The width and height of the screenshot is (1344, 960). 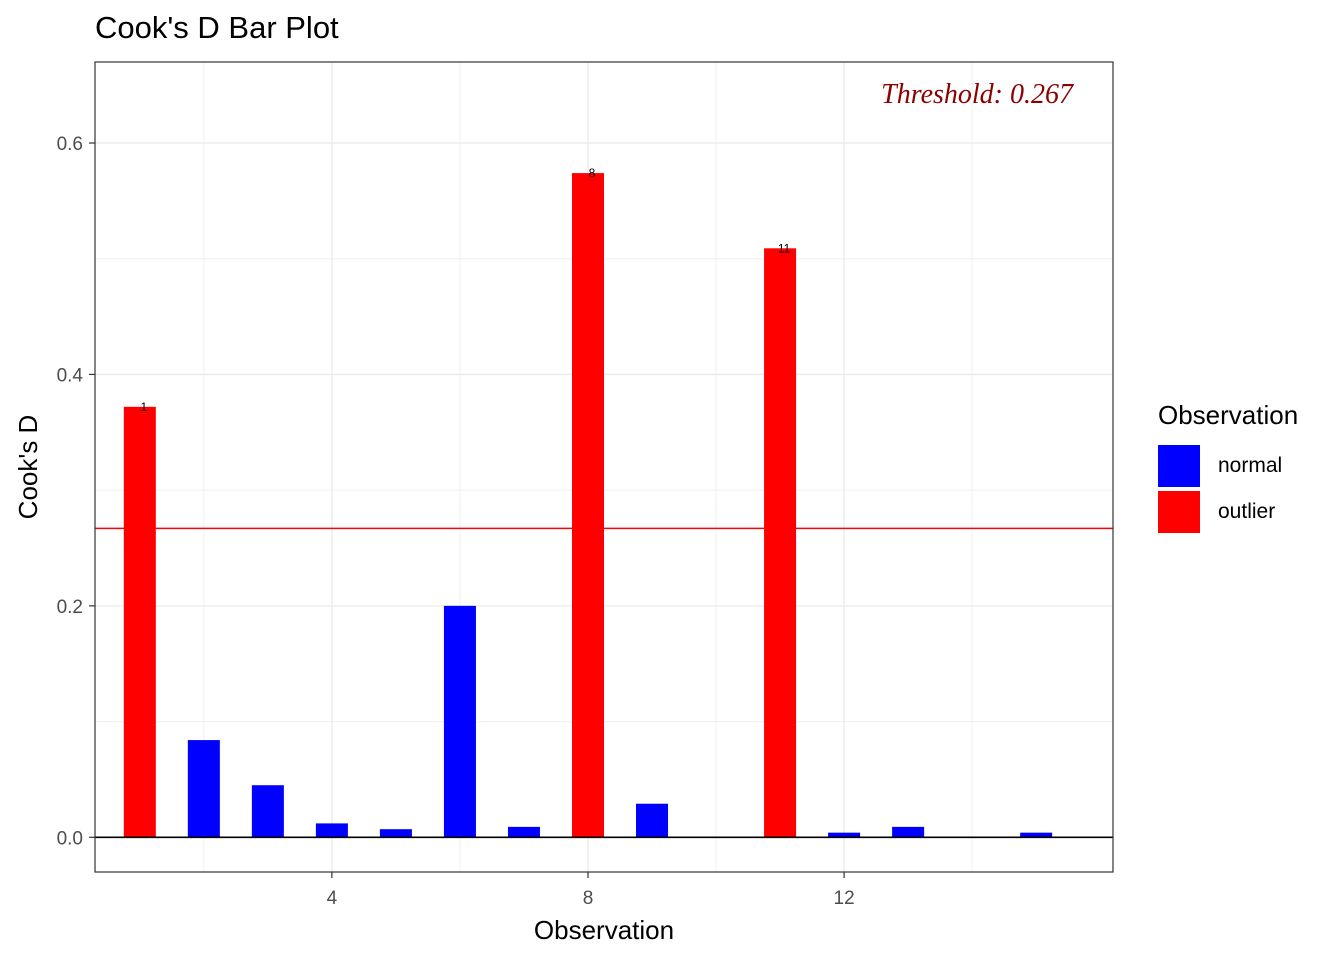 I want to click on bar-label-11: 11, so click(x=784, y=248).